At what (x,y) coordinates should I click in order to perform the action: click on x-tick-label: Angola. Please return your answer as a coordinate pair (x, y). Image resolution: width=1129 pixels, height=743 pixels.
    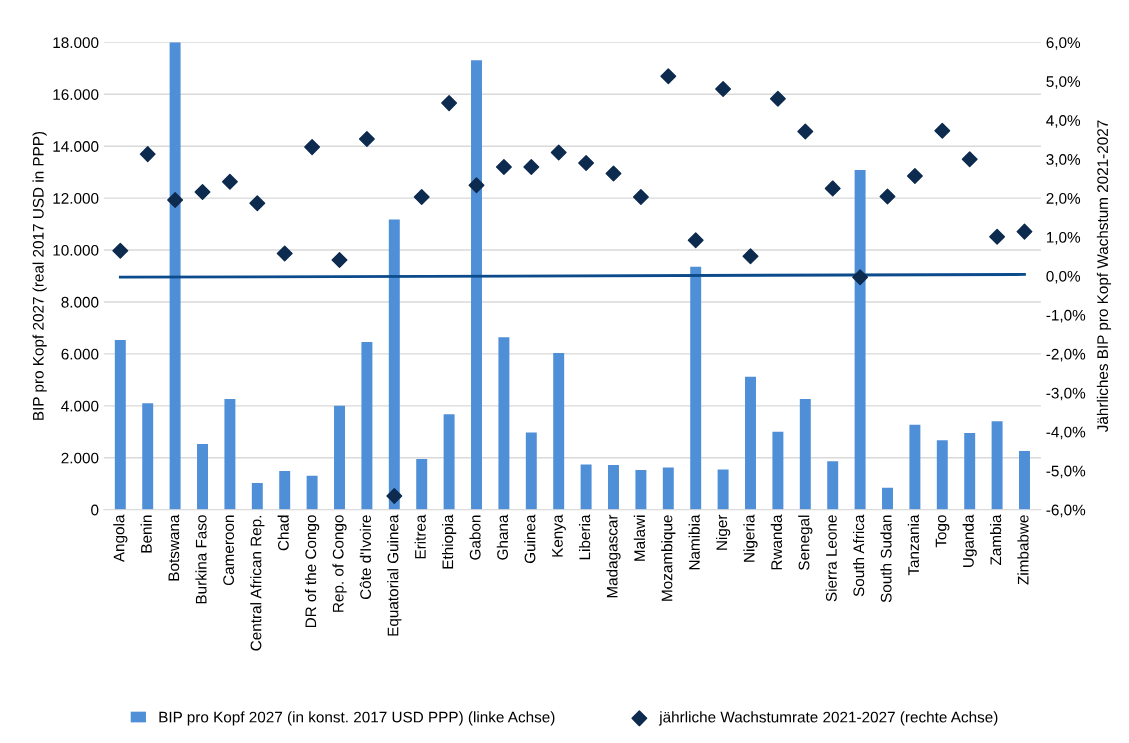
    Looking at the image, I should click on (120, 538).